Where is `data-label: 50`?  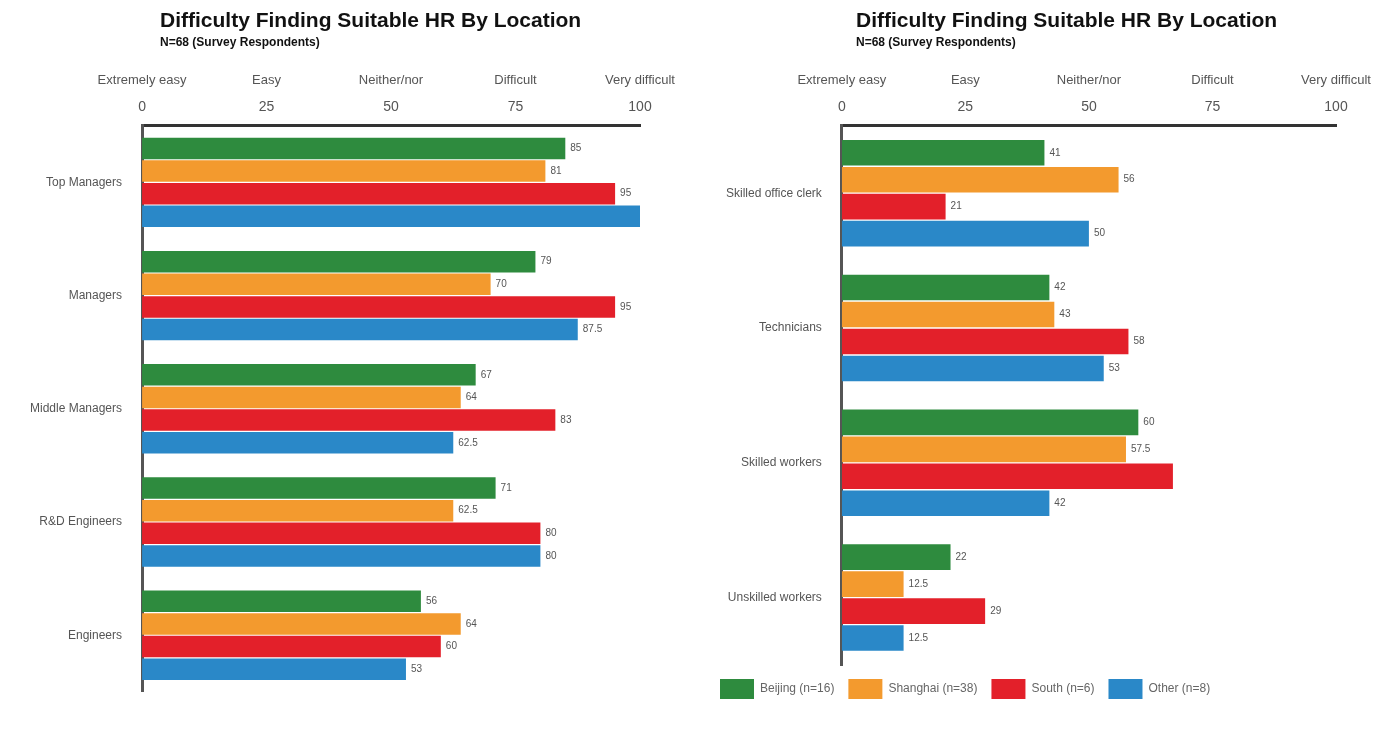 data-label: 50 is located at coordinates (1099, 233).